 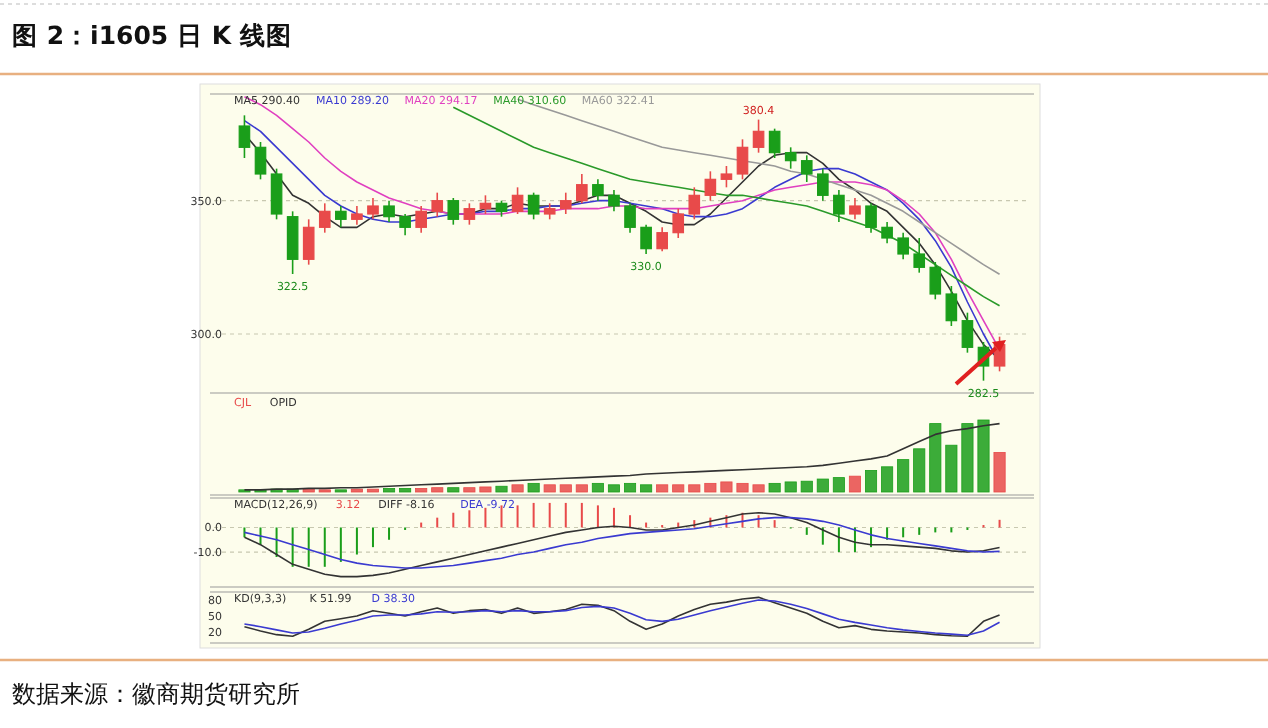 What do you see at coordinates (156, 694) in the screenshot?
I see `source-note: 数据来源：徽商期货研究所` at bounding box center [156, 694].